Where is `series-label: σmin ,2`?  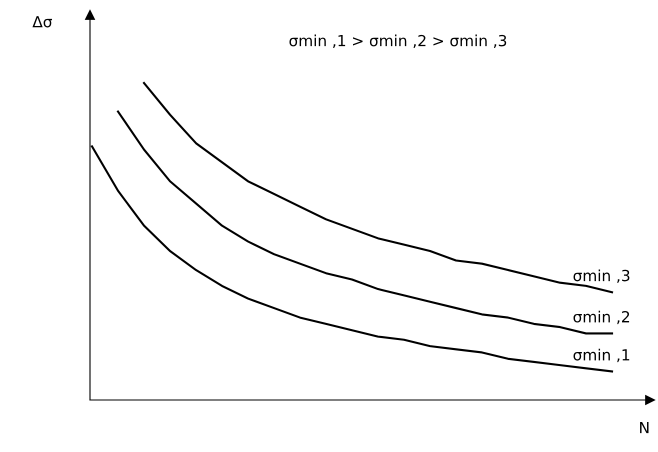
series-label: σmin ,2 is located at coordinates (602, 317).